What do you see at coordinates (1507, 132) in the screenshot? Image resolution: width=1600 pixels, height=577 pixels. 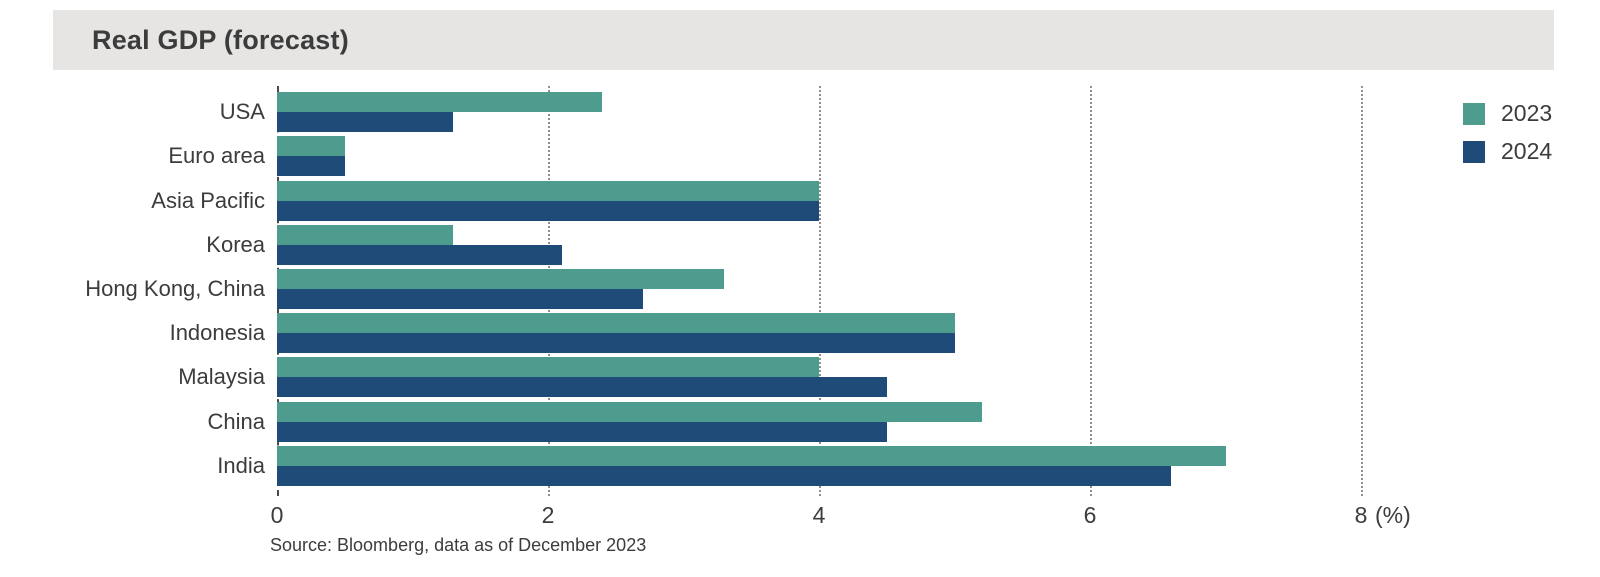 I see `legend: 2023 2024` at bounding box center [1507, 132].